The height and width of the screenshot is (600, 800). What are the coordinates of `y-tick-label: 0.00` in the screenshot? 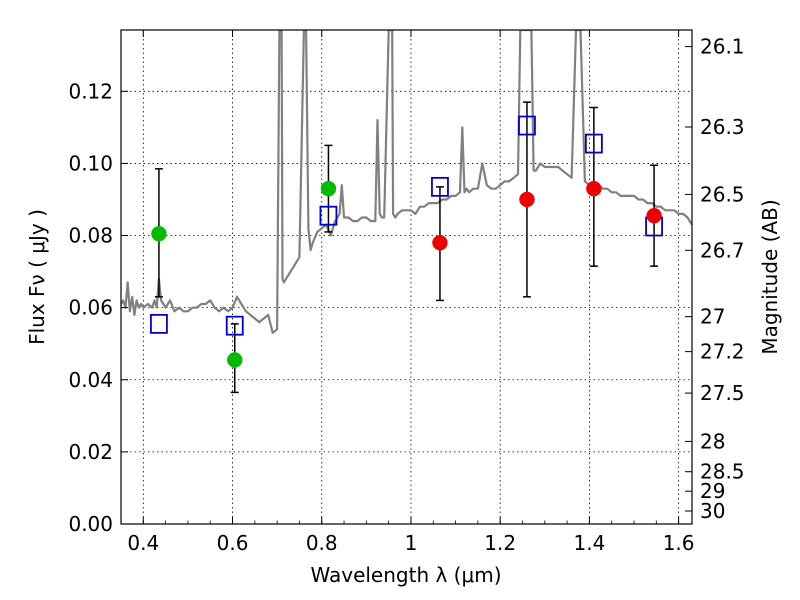 It's located at (90, 524).